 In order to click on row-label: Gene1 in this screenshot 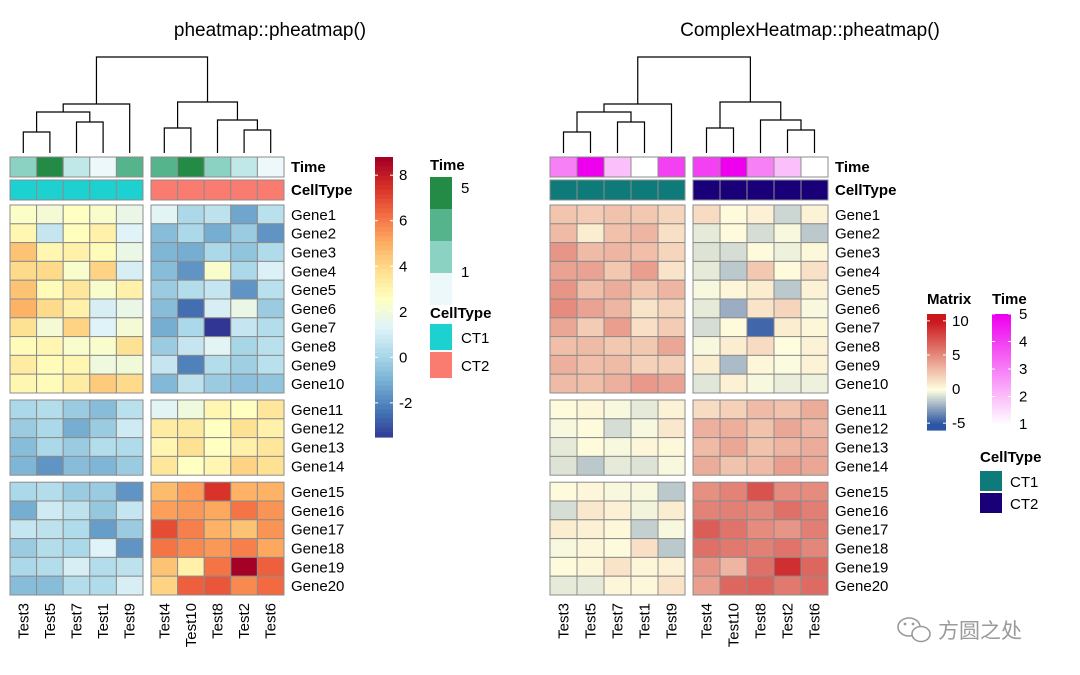, I will do `click(857, 215)`.